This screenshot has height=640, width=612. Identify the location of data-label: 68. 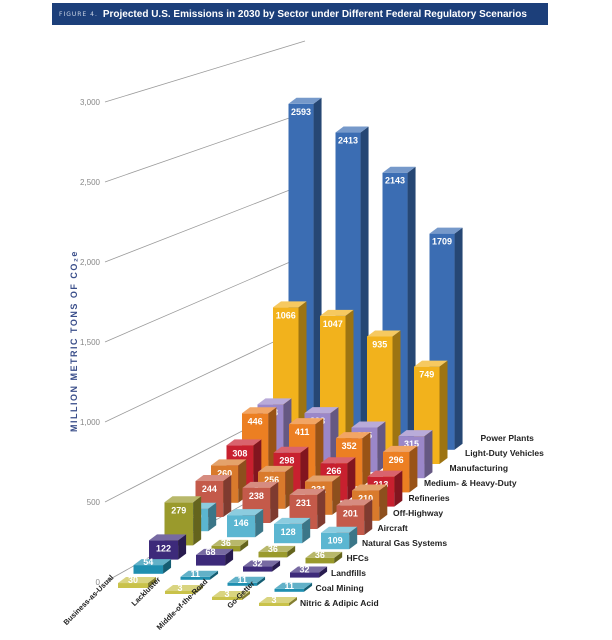
(211, 552).